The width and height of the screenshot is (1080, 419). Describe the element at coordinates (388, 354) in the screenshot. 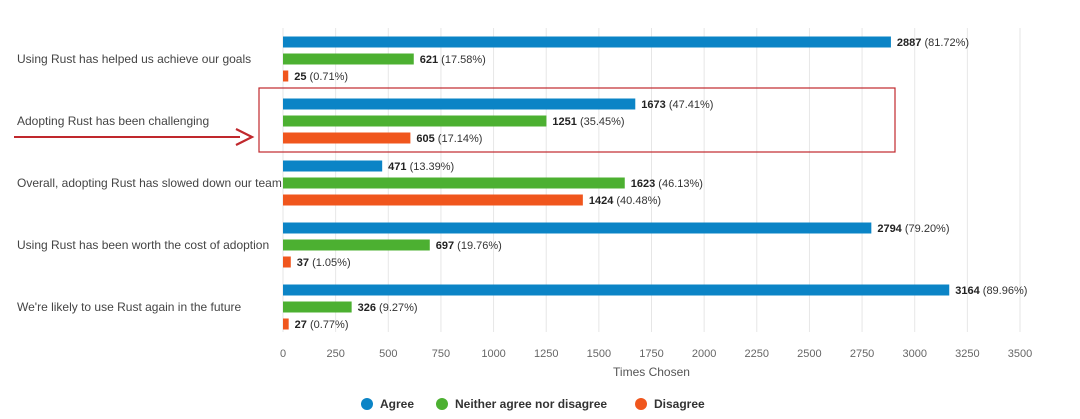

I see `x-tick-label: 500` at that location.